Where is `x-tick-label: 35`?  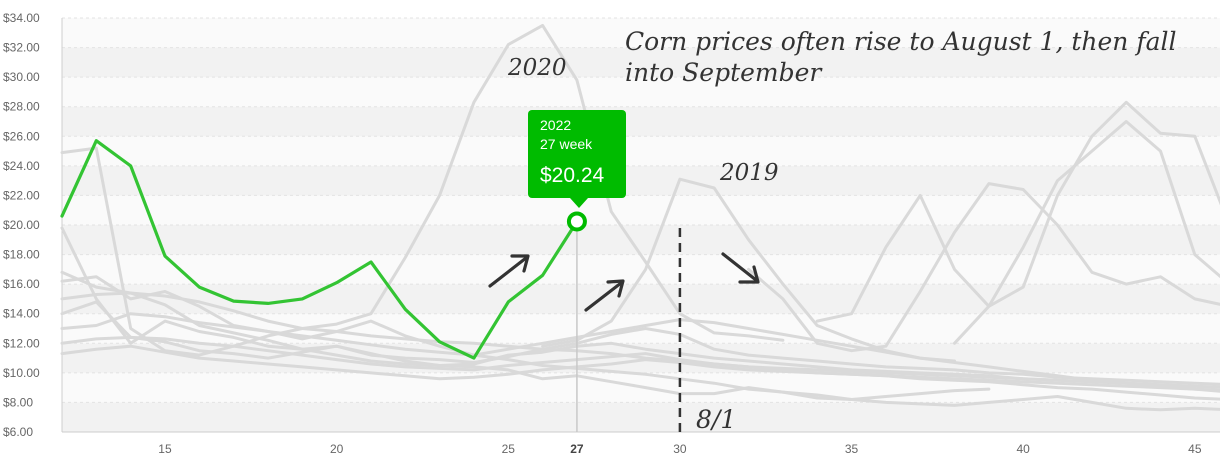 x-tick-label: 35 is located at coordinates (852, 449).